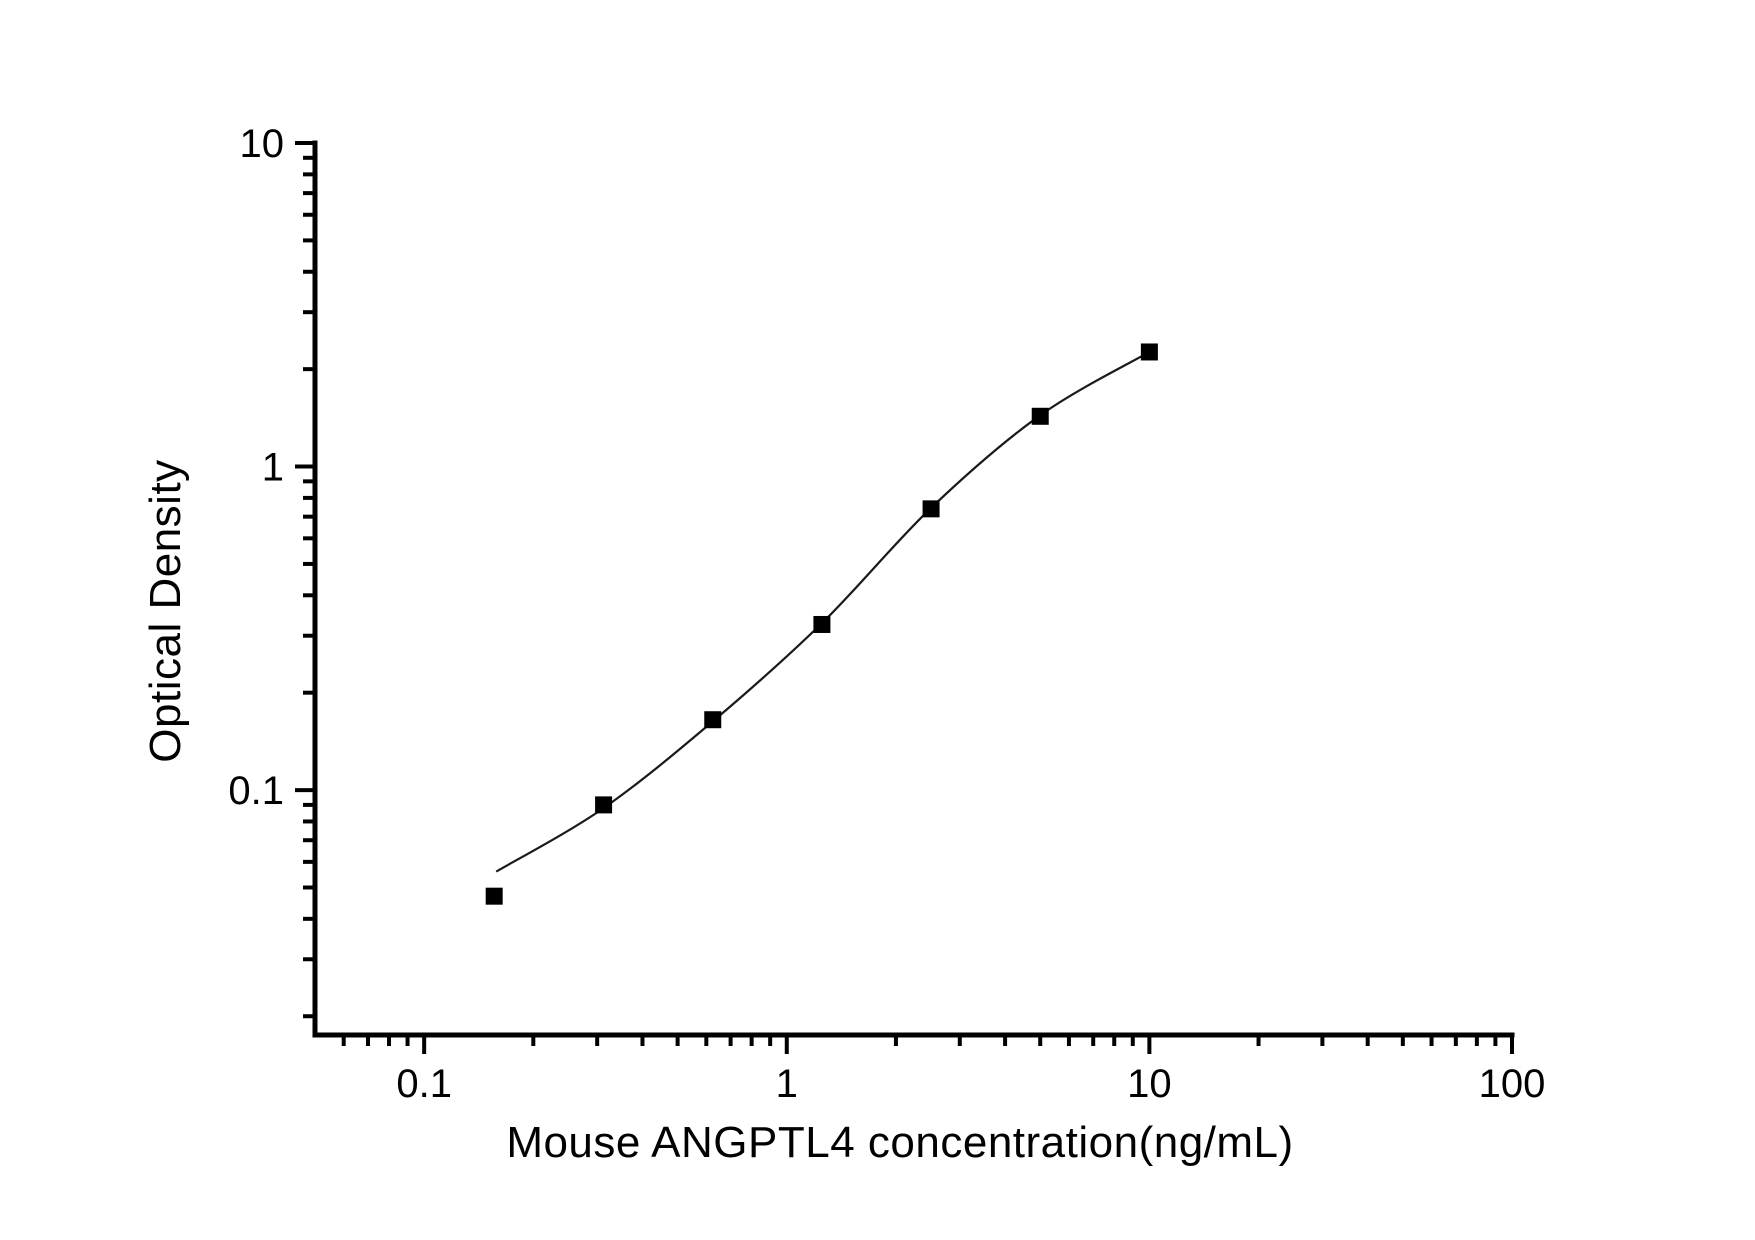 This screenshot has width=1755, height=1240. What do you see at coordinates (256, 791) in the screenshot?
I see `y-tick-label: 0.1` at bounding box center [256, 791].